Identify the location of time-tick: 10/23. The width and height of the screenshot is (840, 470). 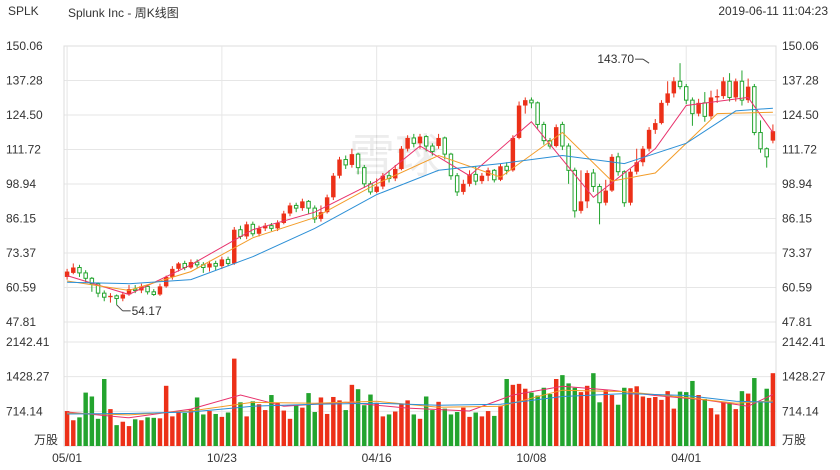
(222, 458).